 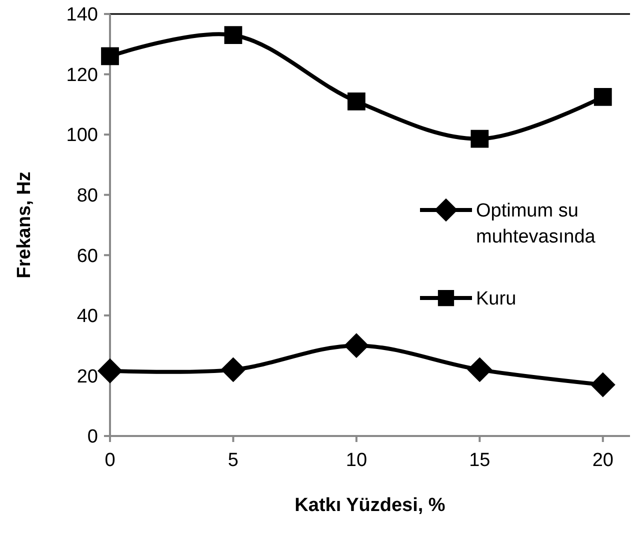 What do you see at coordinates (233, 460) in the screenshot?
I see `x-tick-label: 5` at bounding box center [233, 460].